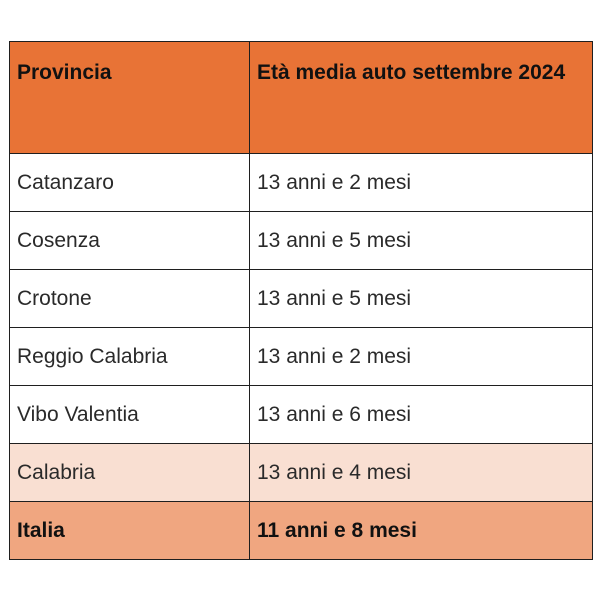 This screenshot has width=600, height=600. Describe the element at coordinates (129, 530) in the screenshot. I see `cell-nation-name: Italia` at that location.